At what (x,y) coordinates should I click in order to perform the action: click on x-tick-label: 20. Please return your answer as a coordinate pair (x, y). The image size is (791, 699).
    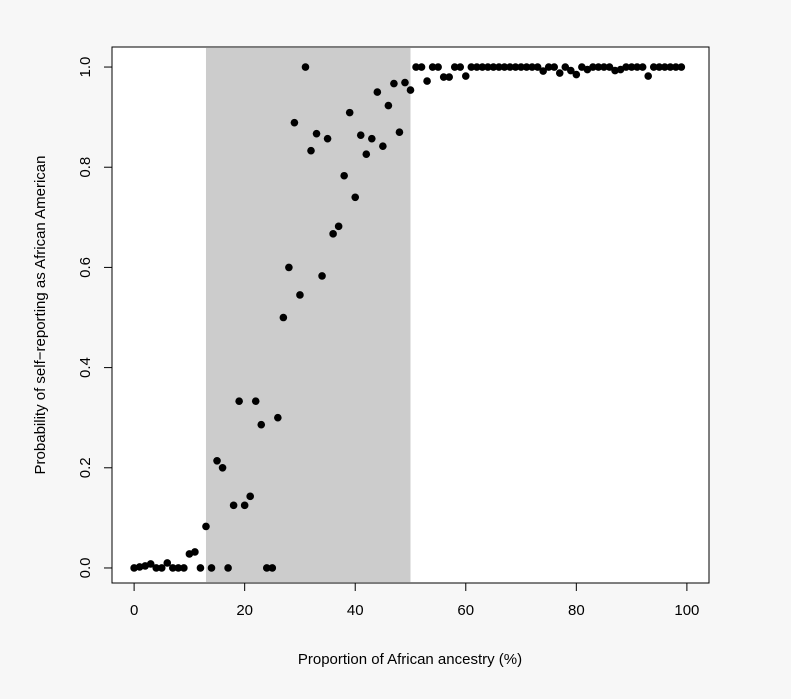
    Looking at the image, I should click on (244, 610).